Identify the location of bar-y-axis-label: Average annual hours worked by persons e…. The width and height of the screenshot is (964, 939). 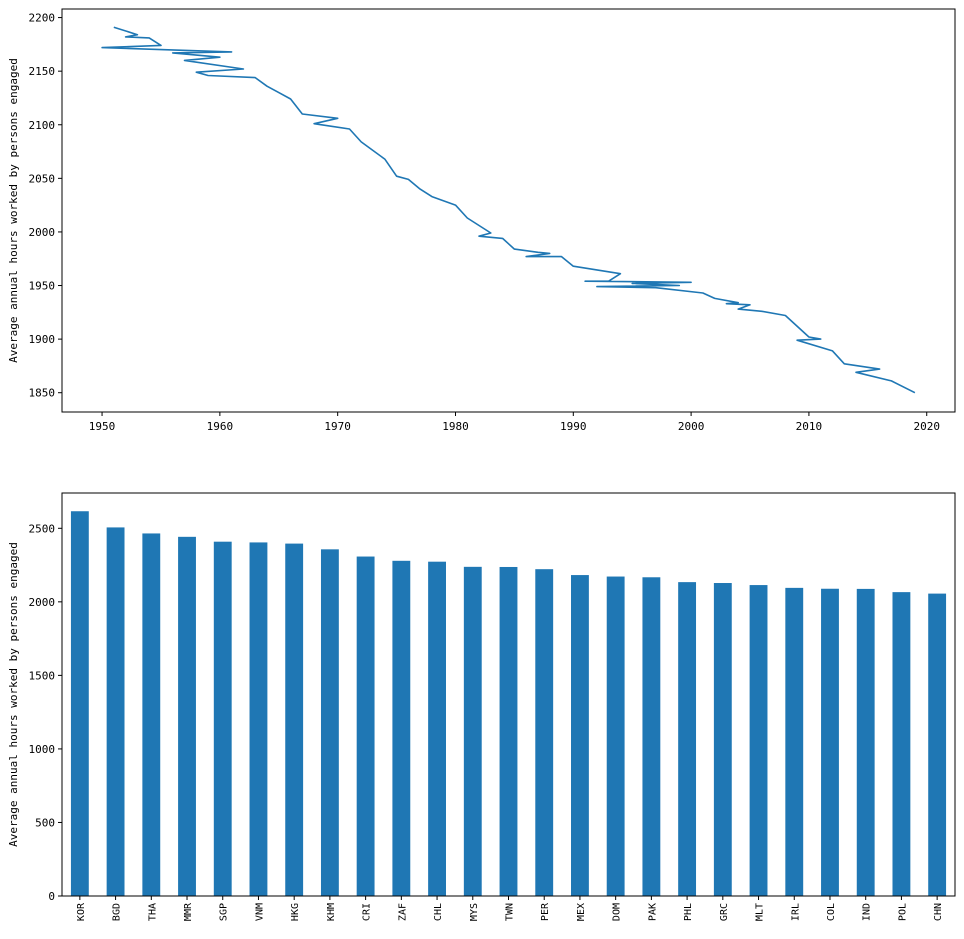
(13, 694).